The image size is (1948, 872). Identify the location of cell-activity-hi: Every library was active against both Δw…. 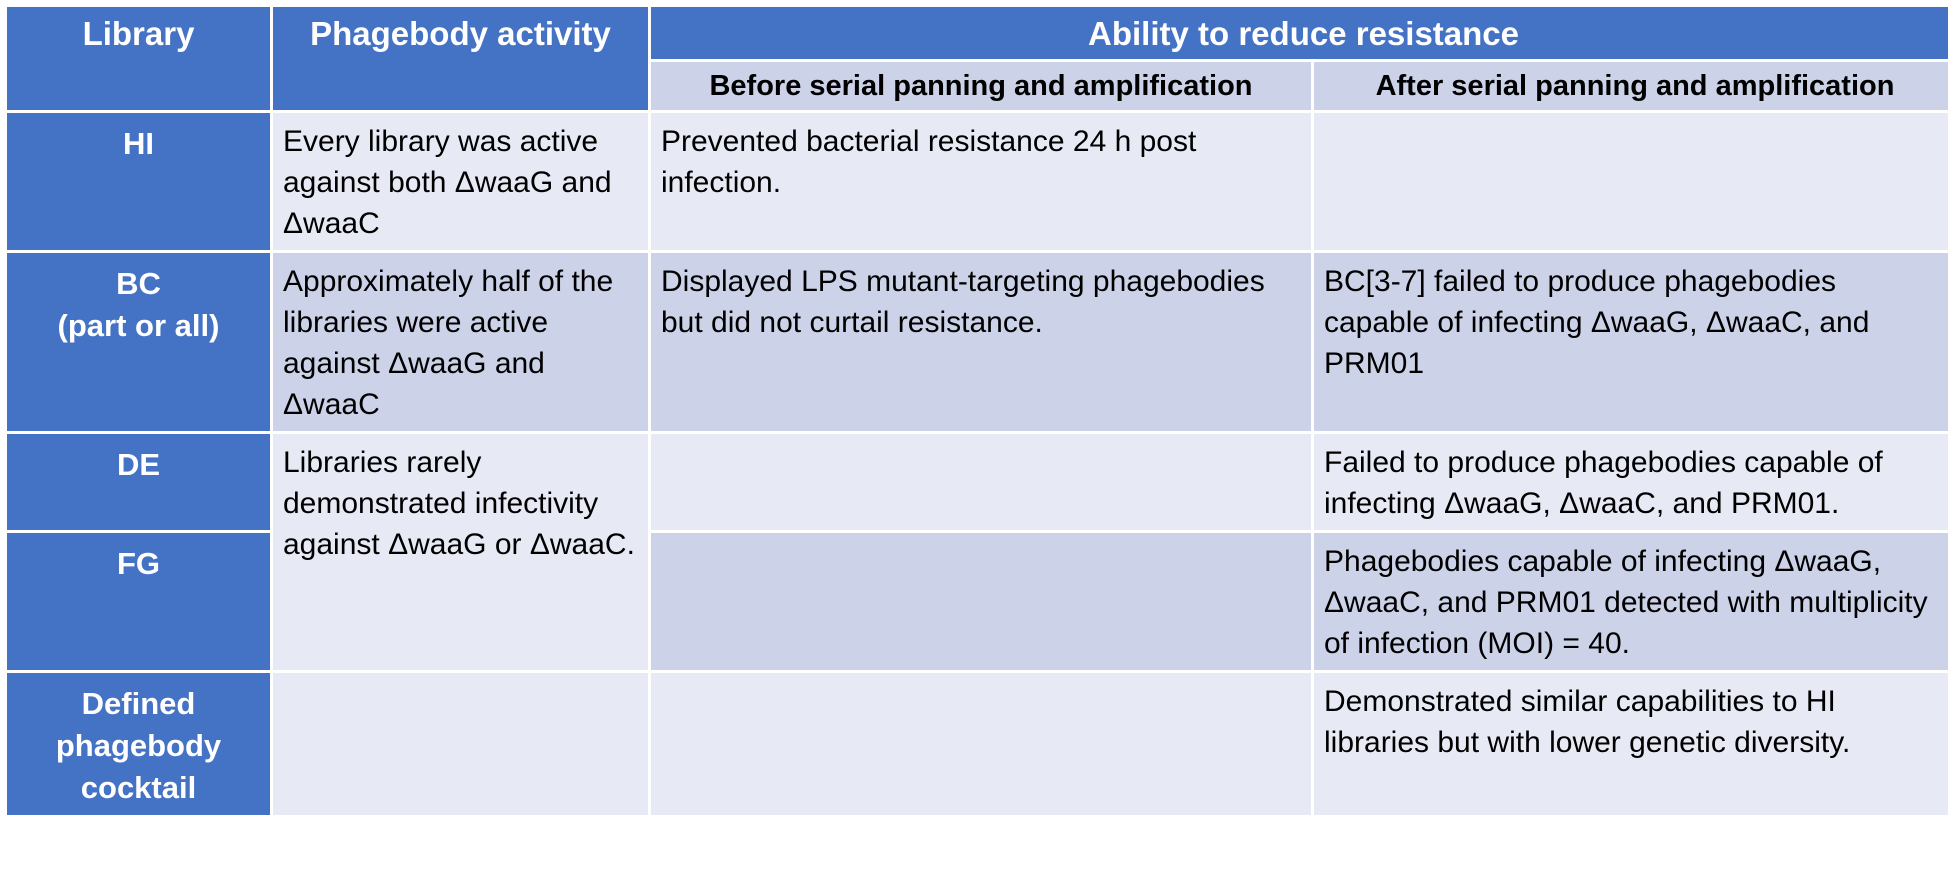
(460, 181).